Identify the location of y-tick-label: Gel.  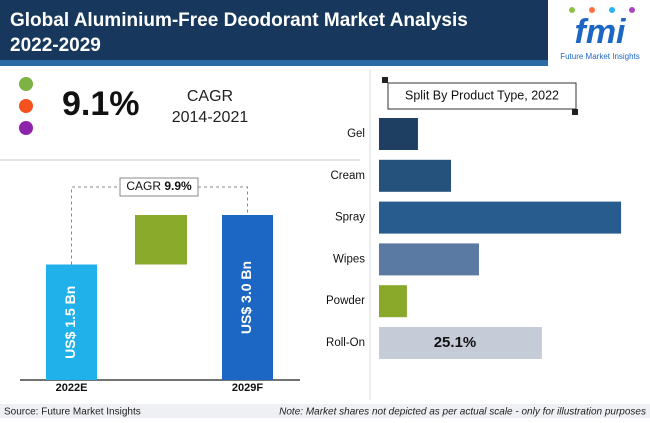
(356, 134).